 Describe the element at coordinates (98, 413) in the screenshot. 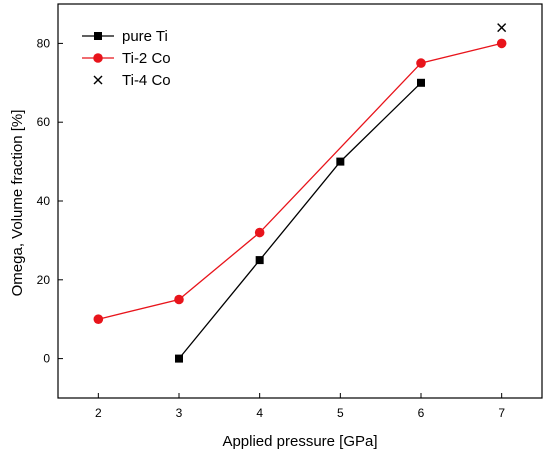

I see `x-tick-label: 2` at that location.